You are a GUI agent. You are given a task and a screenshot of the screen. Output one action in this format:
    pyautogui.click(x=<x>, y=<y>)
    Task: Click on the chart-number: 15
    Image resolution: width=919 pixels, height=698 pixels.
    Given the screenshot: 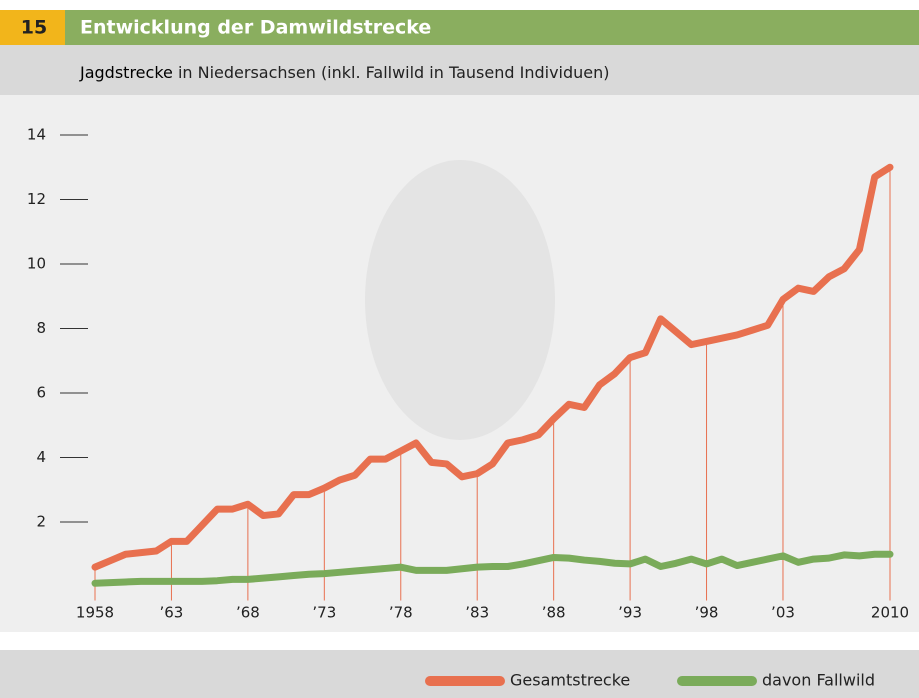 What is the action you would take?
    pyautogui.click(x=34, y=28)
    